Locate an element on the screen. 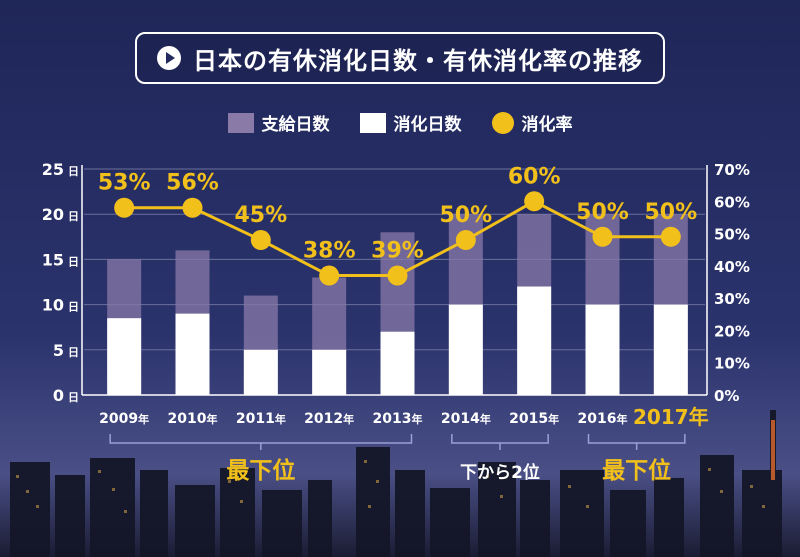  y-right-tick-label: 0% is located at coordinates (726, 396).